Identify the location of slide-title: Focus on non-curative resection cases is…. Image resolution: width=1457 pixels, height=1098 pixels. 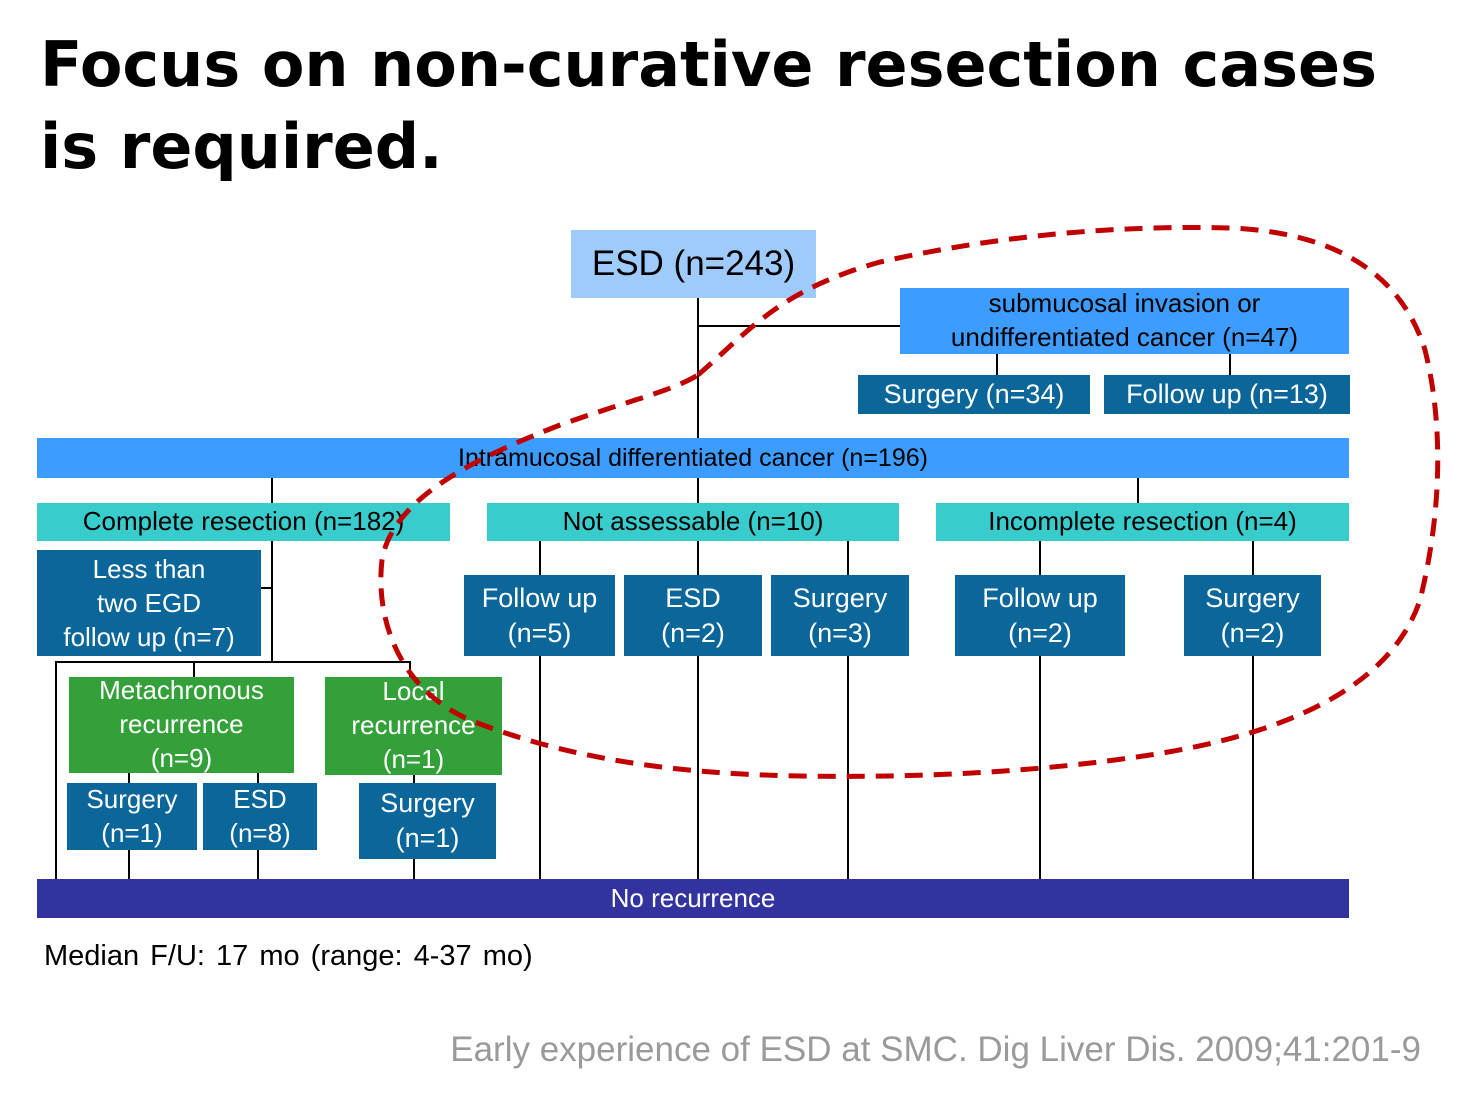
(708, 105).